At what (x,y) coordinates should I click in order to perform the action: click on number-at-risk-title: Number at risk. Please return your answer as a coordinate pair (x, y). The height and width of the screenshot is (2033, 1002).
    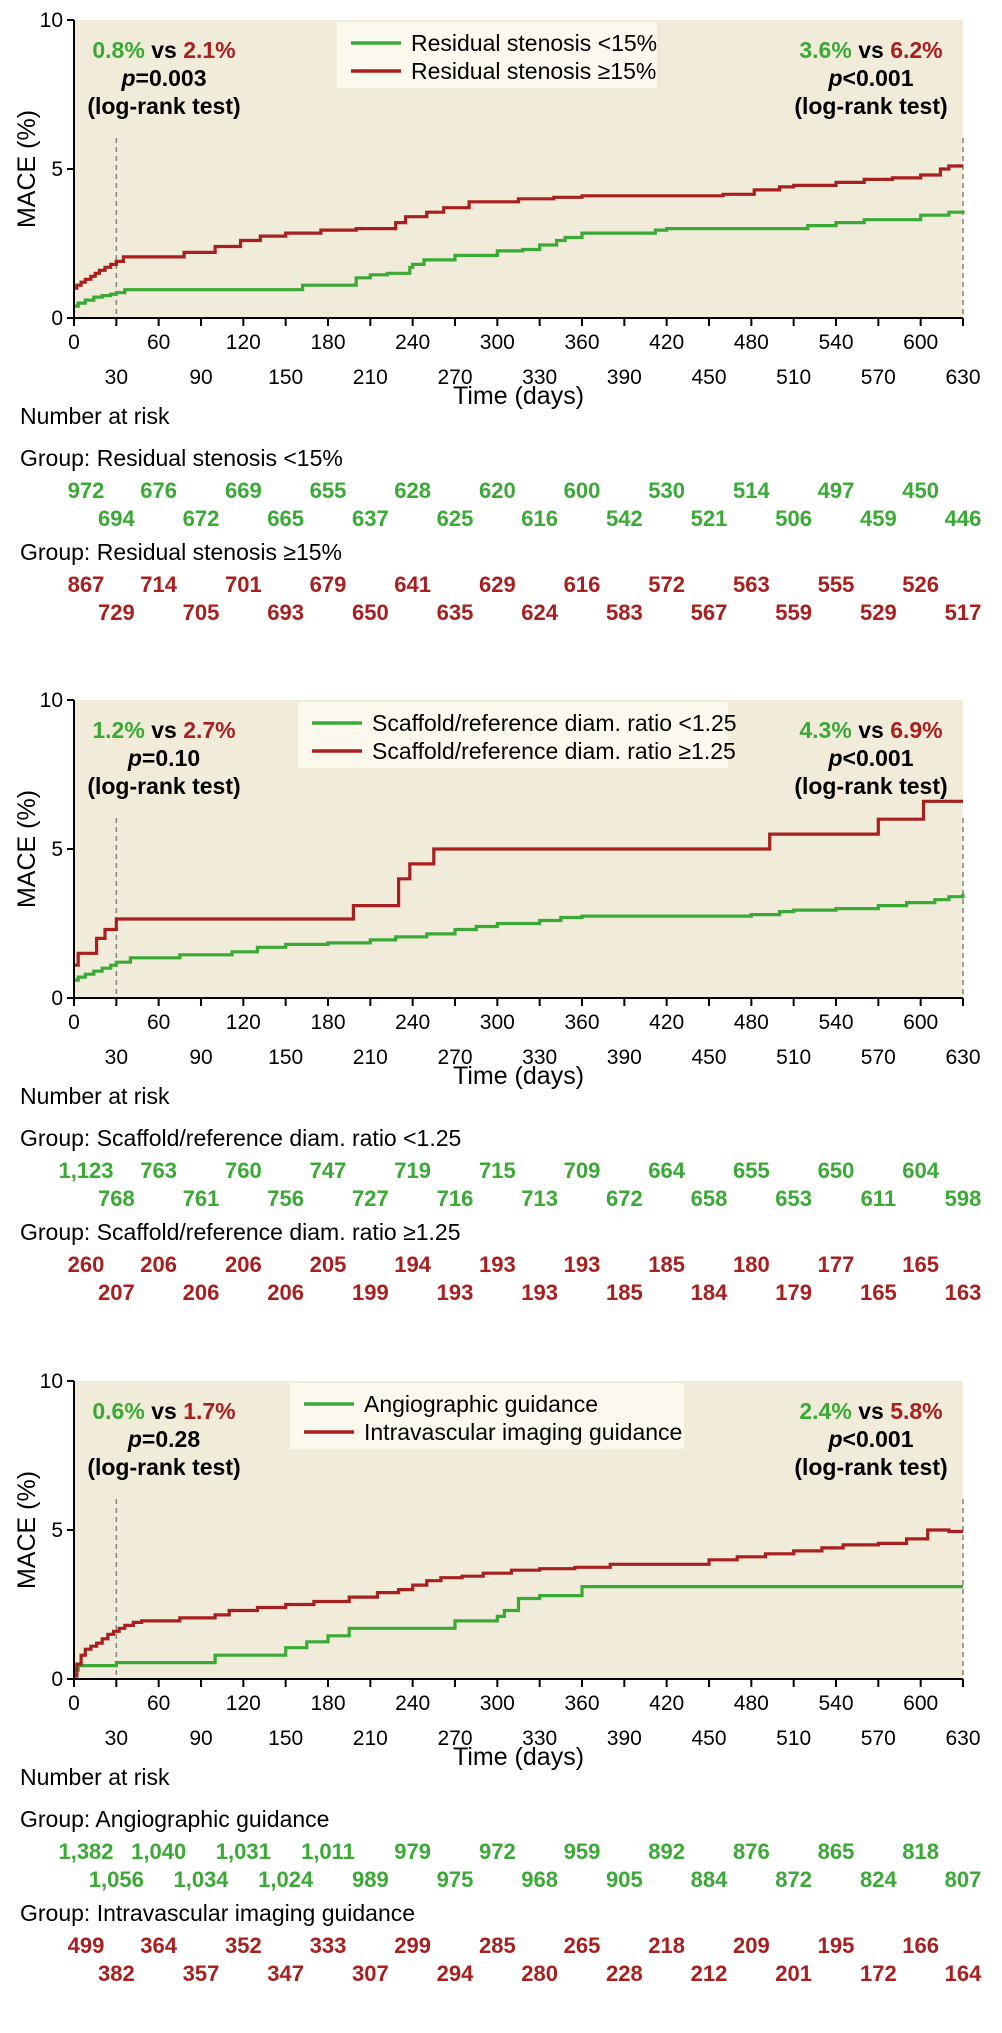
    Looking at the image, I should click on (95, 1096).